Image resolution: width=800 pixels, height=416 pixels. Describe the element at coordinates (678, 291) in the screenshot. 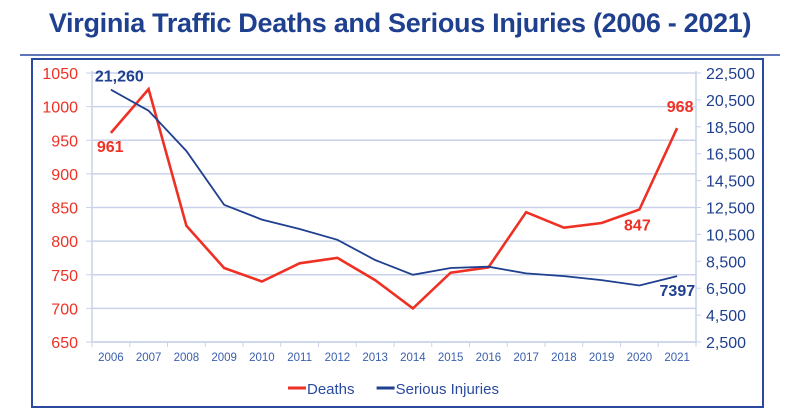

I see `data-label: 7397` at that location.